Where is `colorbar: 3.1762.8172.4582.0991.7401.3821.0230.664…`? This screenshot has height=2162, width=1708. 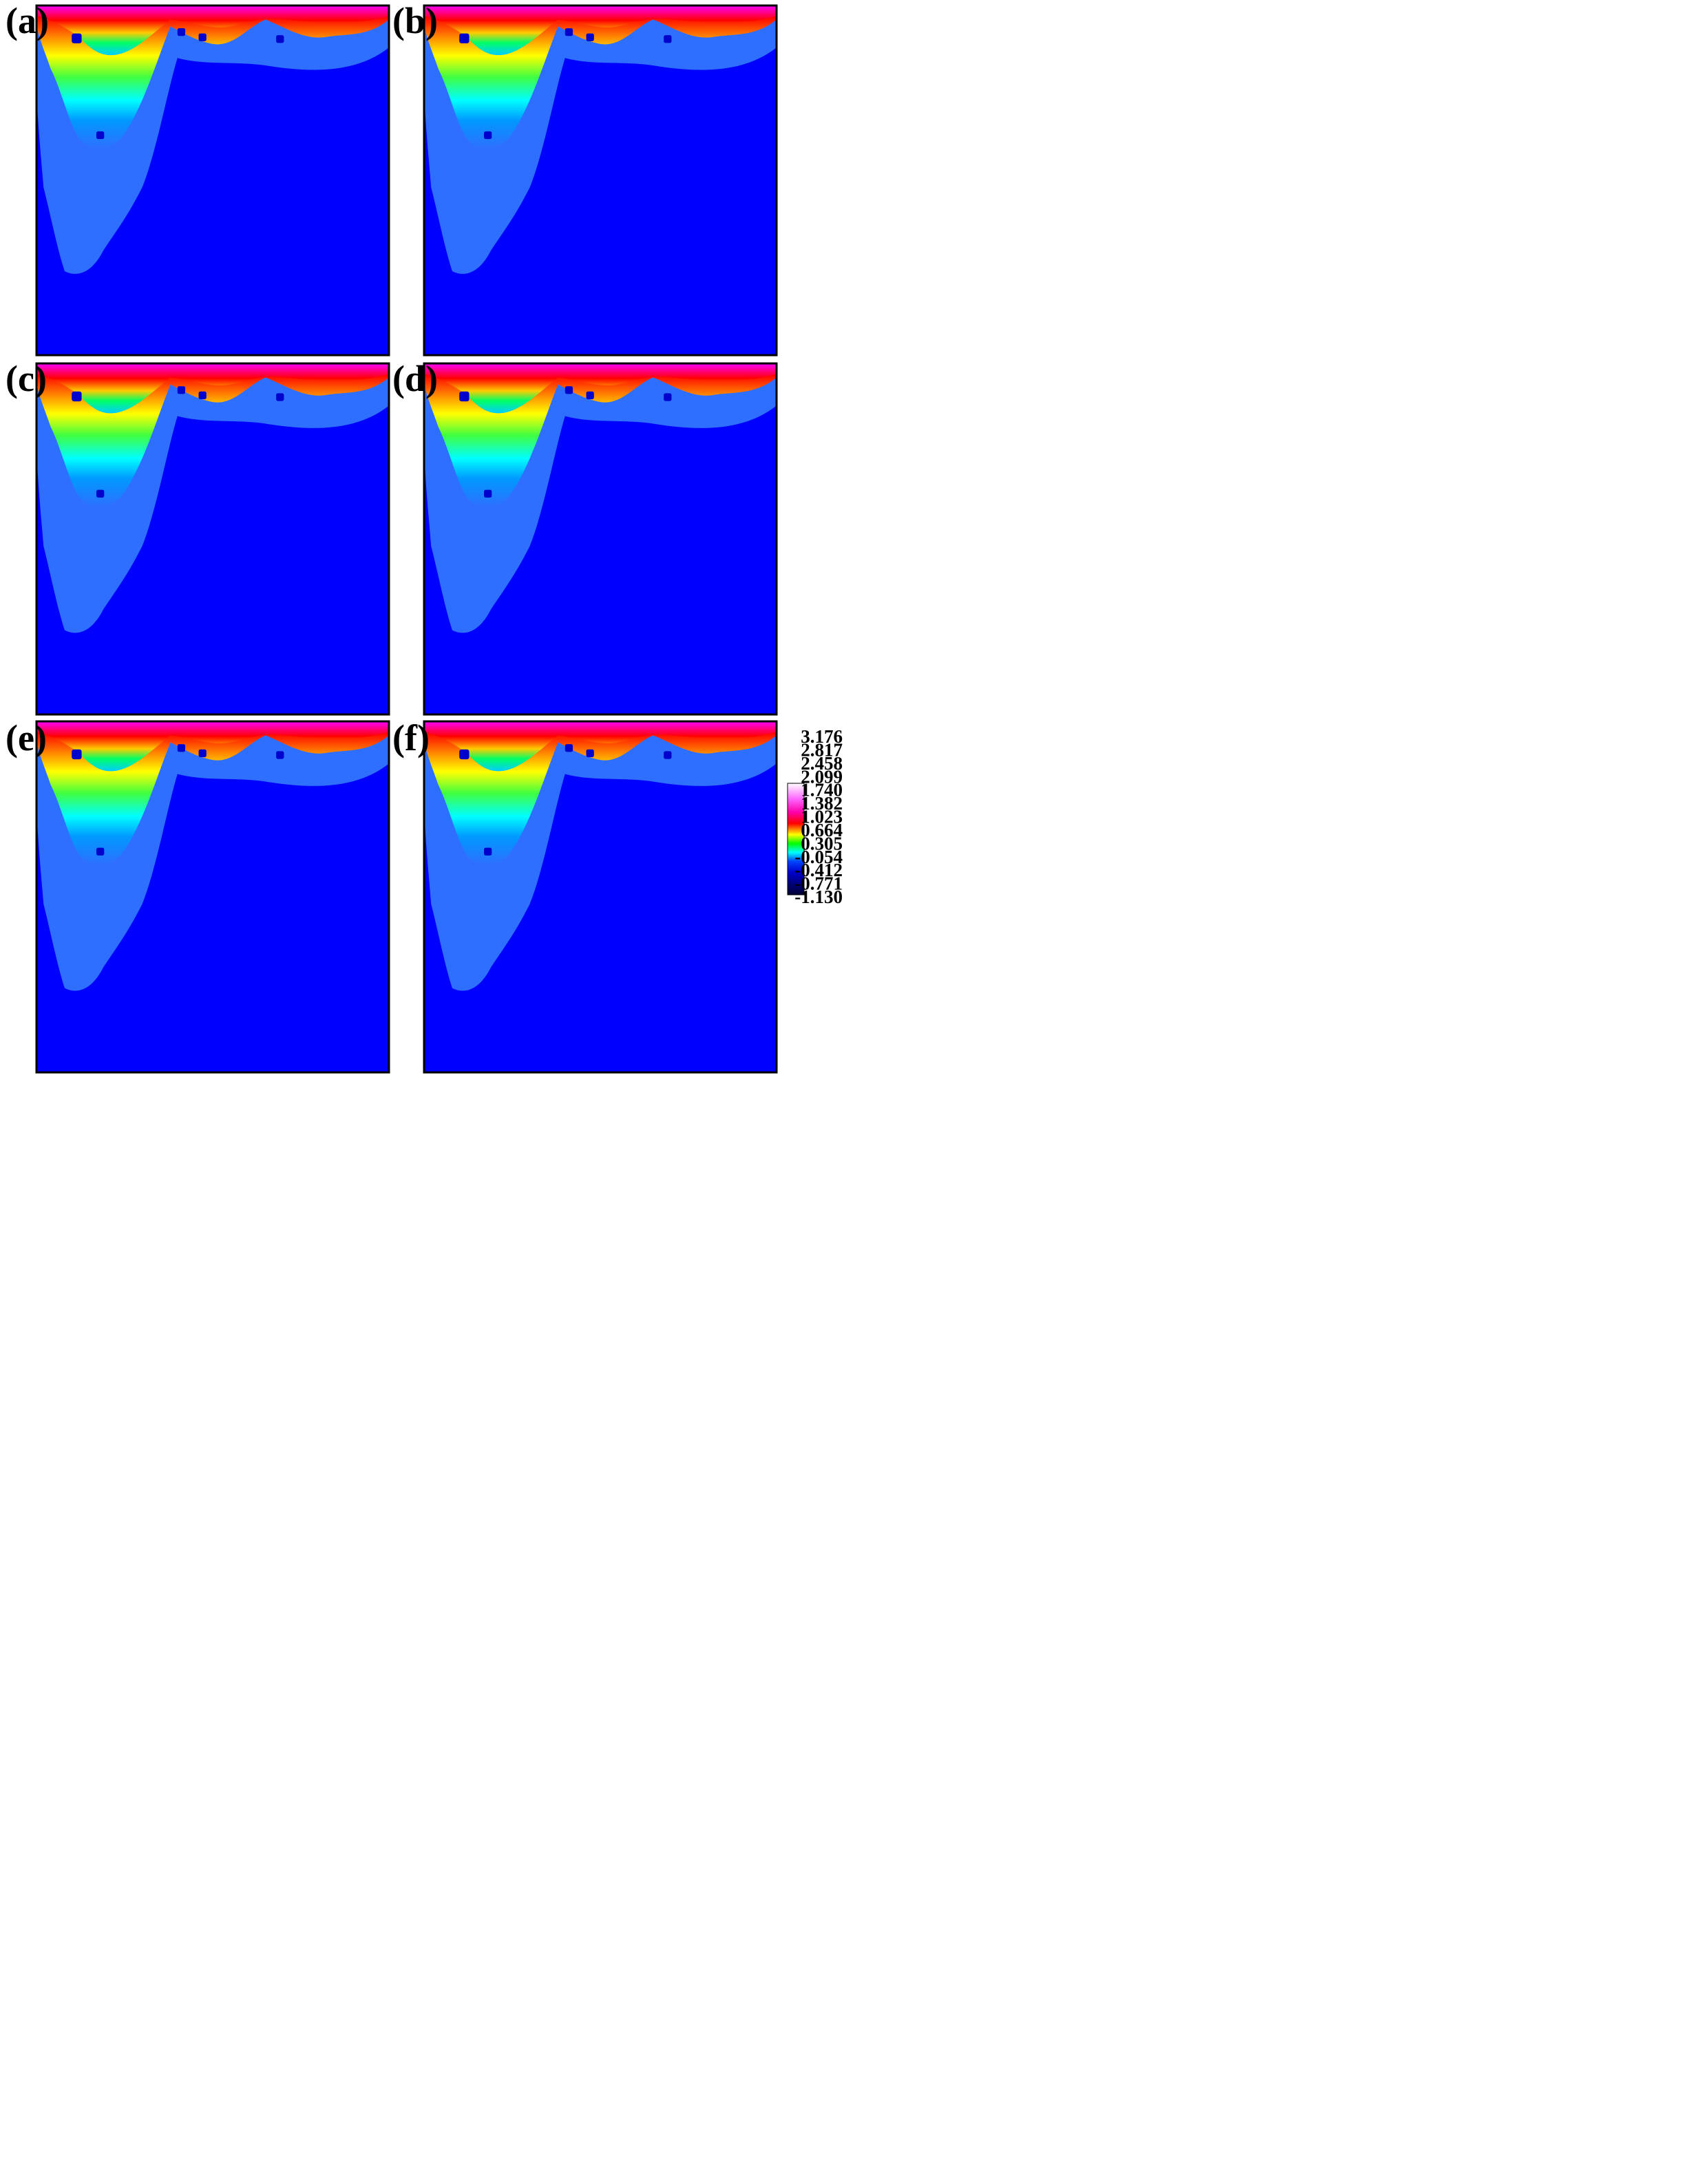
colorbar: 3.1762.8172.4582.0991.7401.3821.0230.664… is located at coordinates (815, 816).